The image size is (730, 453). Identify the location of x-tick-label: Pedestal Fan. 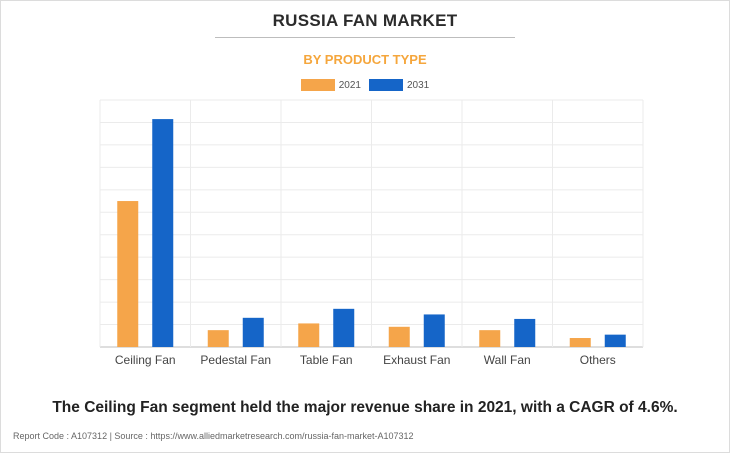
(235, 360).